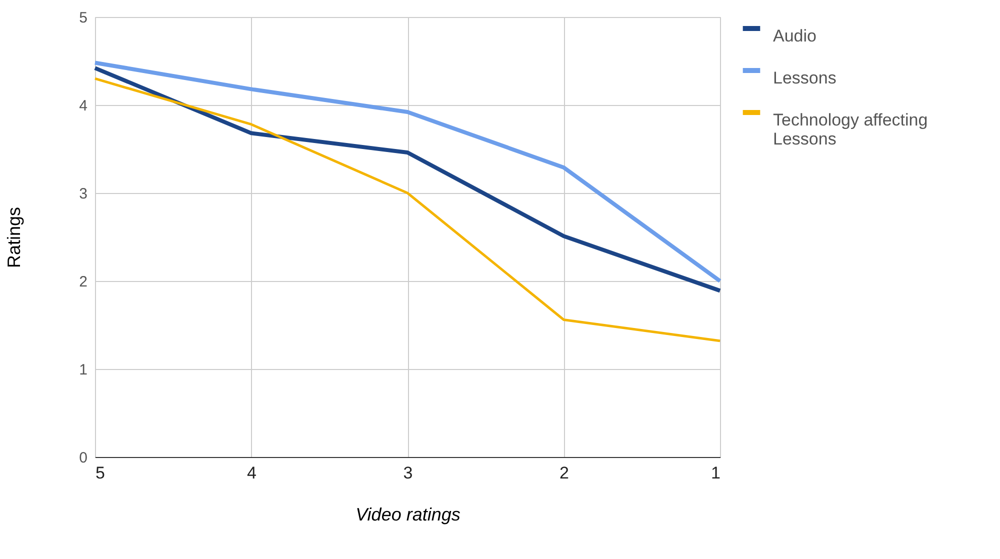  I want to click on y-tick-label: 1, so click(83, 370).